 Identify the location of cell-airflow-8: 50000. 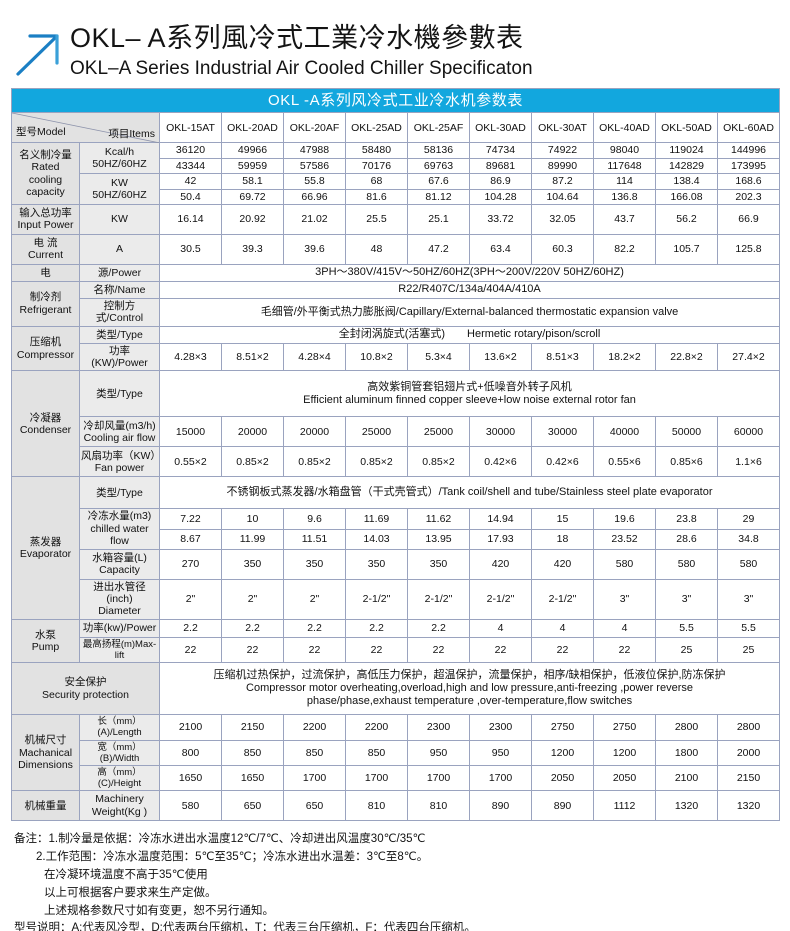
(686, 432).